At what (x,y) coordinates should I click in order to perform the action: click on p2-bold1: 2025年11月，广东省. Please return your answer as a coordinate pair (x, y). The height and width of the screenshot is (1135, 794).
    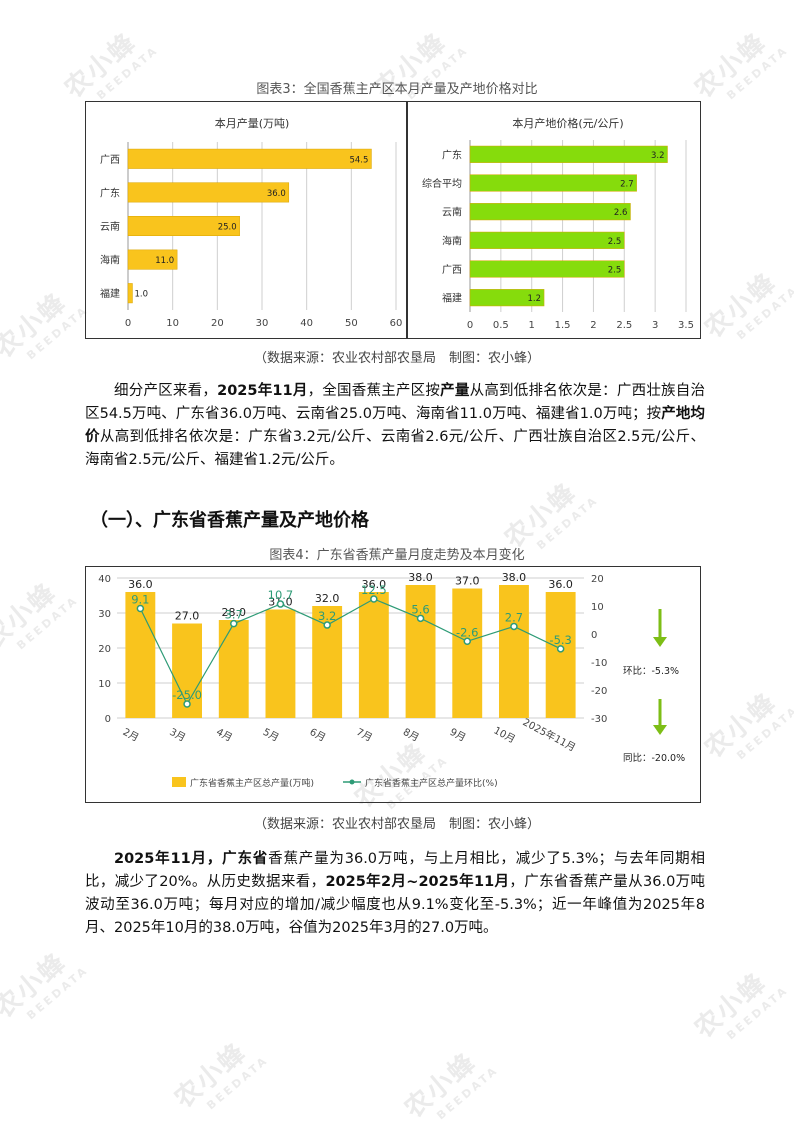
    Looking at the image, I should click on (191, 859).